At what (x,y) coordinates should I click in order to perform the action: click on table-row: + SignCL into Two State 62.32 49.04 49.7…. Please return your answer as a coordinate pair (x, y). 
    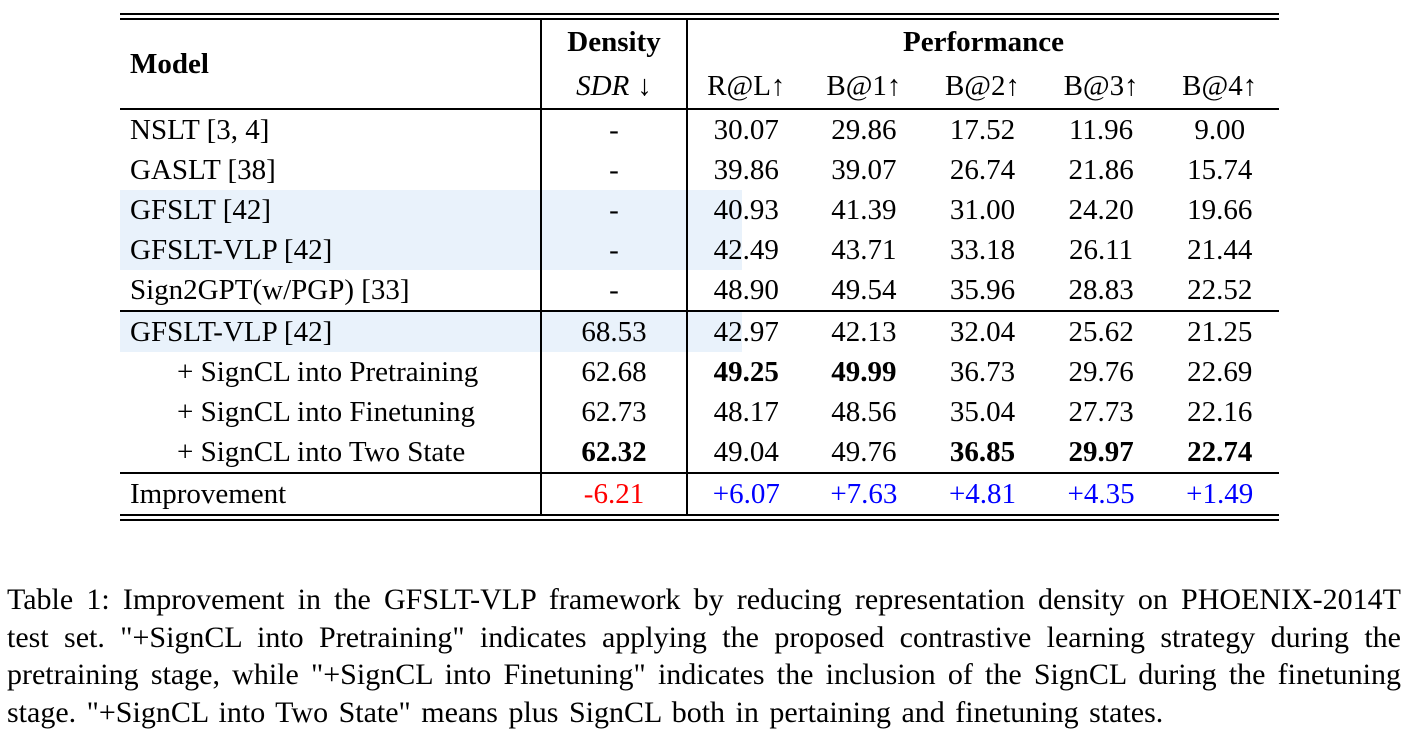
    Looking at the image, I should click on (699, 452).